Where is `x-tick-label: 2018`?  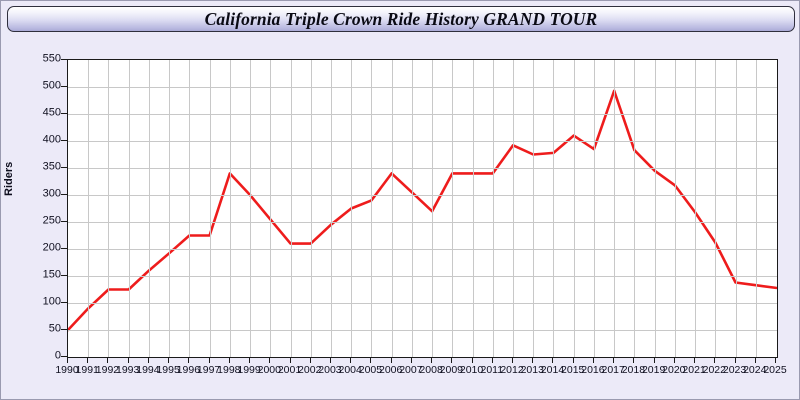 x-tick-label: 2018 is located at coordinates (633, 370).